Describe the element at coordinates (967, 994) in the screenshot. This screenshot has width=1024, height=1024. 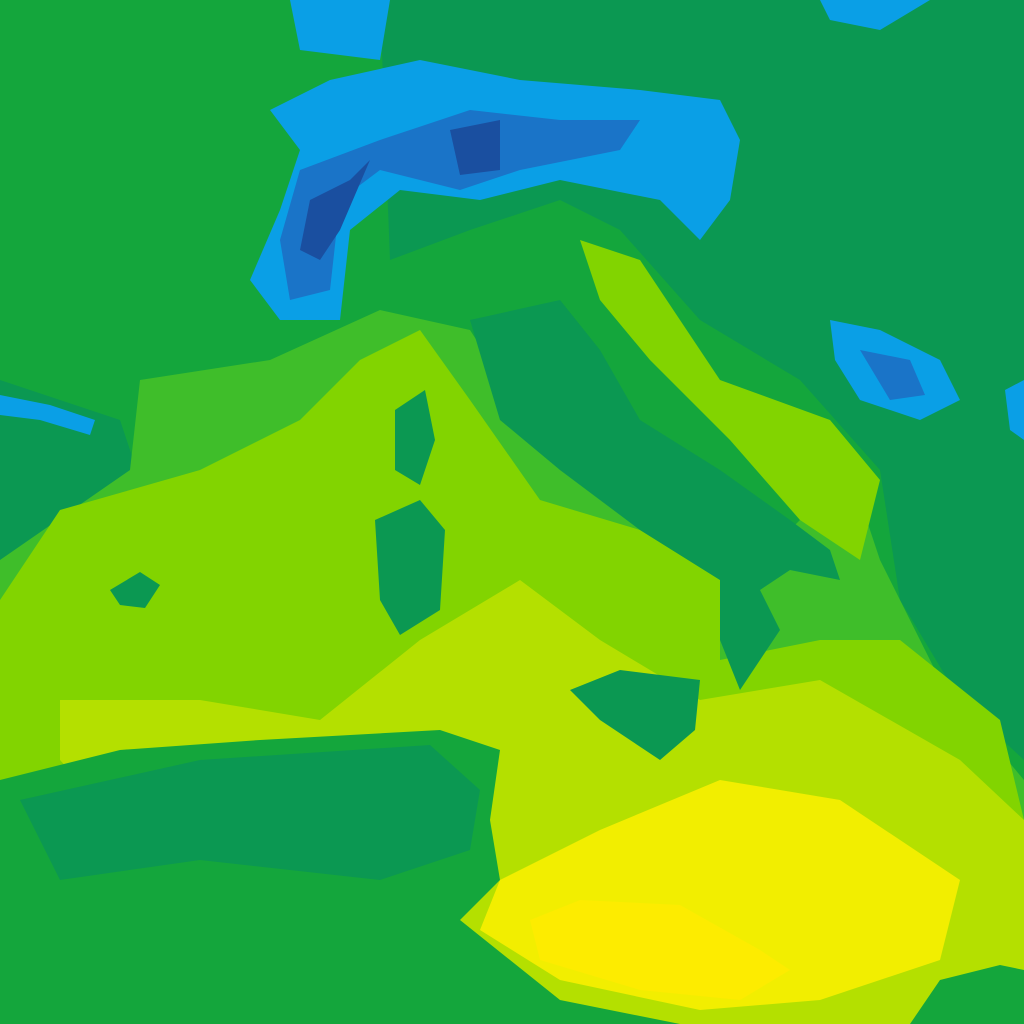
I see `libya-east-land` at that location.